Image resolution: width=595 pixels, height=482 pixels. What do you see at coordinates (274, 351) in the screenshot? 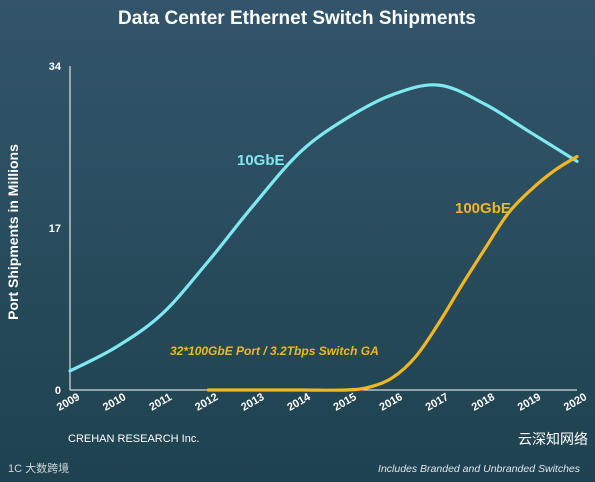
I see `annotation-switch-ga: 32*100GbE Port / 3.2Tbps Switch GA` at bounding box center [274, 351].